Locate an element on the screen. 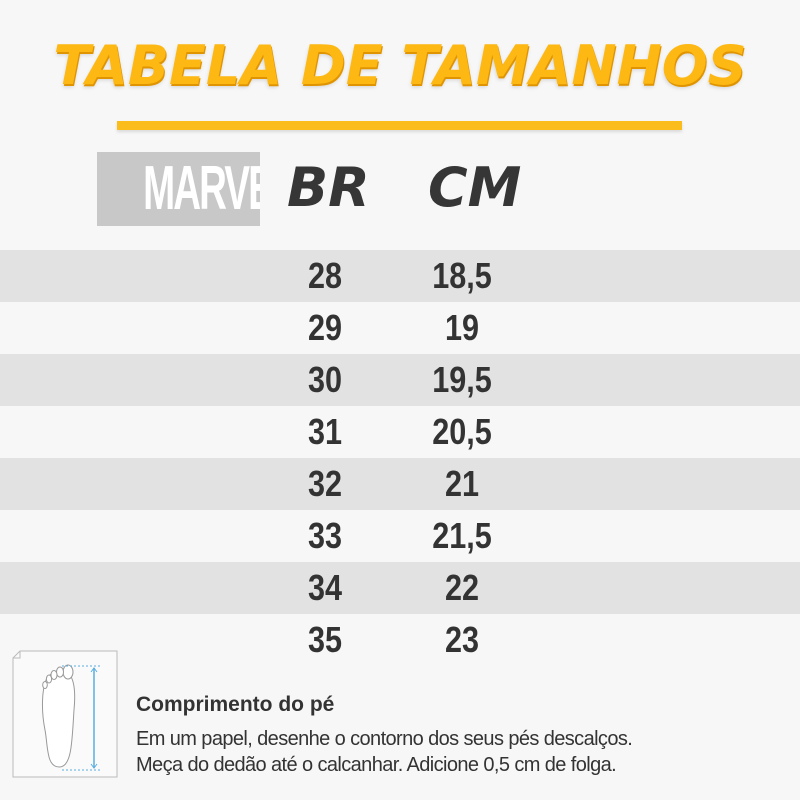 The image size is (800, 800). cell-cm: 21 is located at coordinates (462, 483).